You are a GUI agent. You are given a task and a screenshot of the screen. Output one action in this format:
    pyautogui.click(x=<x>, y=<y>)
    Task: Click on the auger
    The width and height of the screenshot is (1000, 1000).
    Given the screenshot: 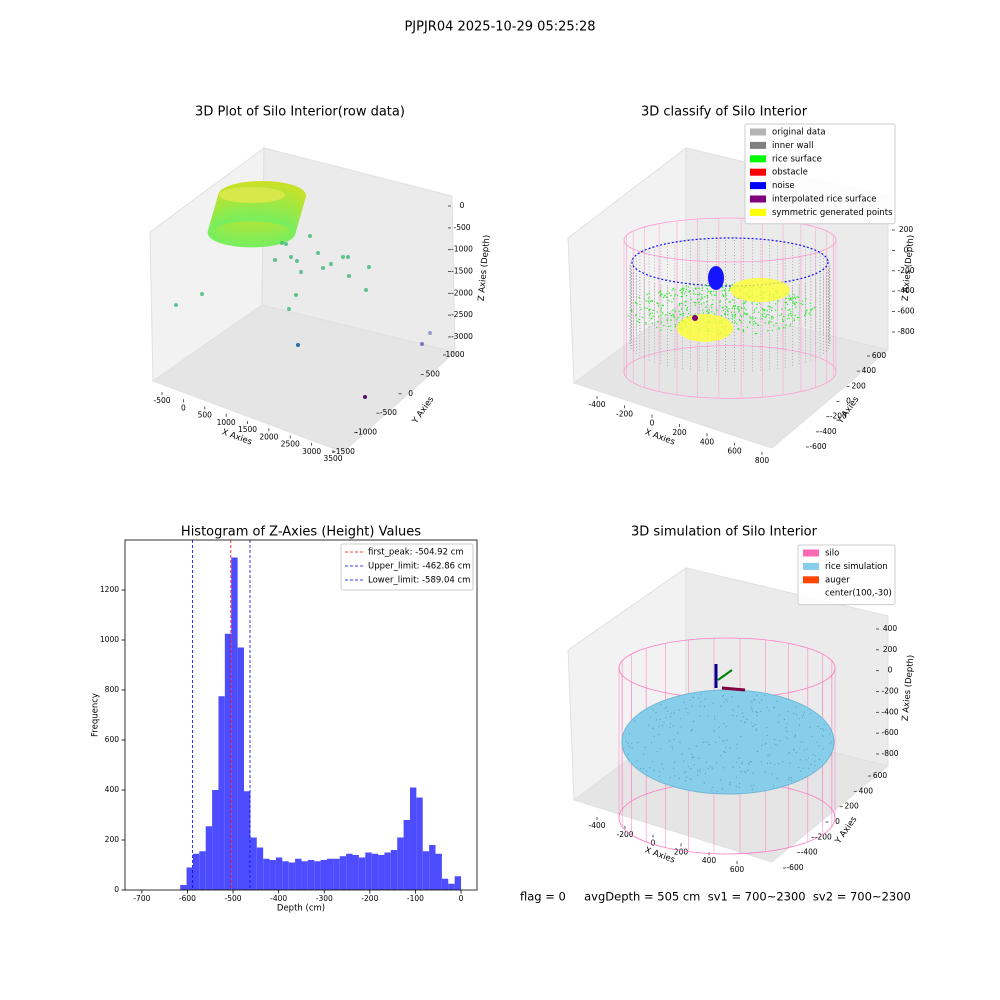 What is the action you would take?
    pyautogui.click(x=733, y=689)
    